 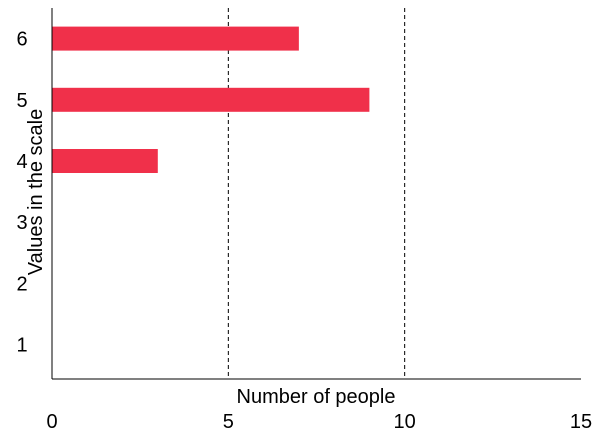 What do you see at coordinates (21, 346) in the screenshot?
I see `y-tick-label: 1` at bounding box center [21, 346].